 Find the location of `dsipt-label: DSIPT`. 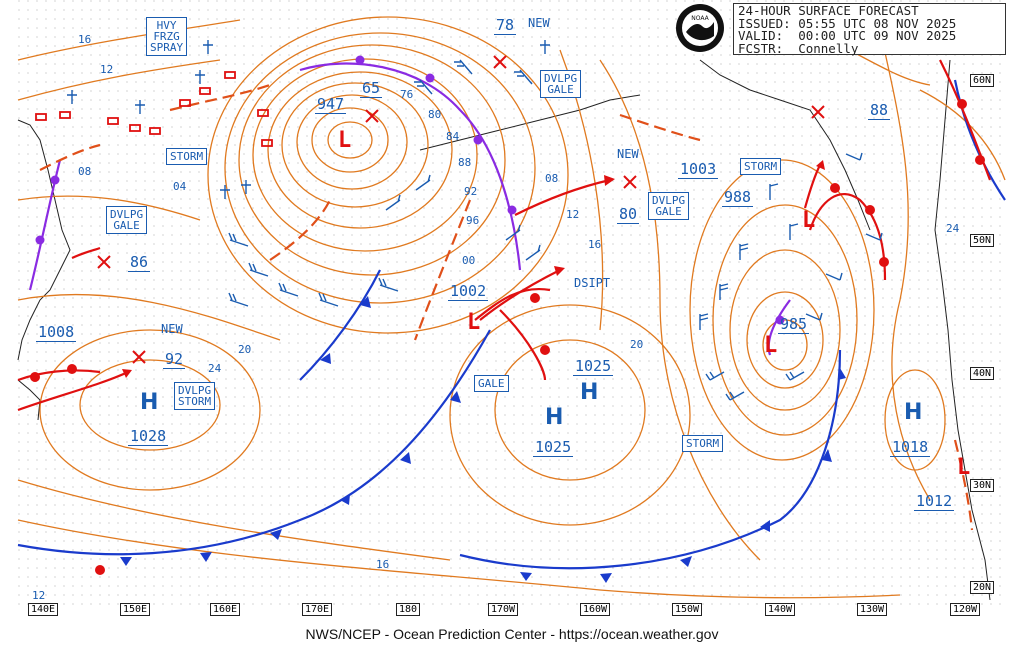

dsipt-label: DSIPT is located at coordinates (592, 283).